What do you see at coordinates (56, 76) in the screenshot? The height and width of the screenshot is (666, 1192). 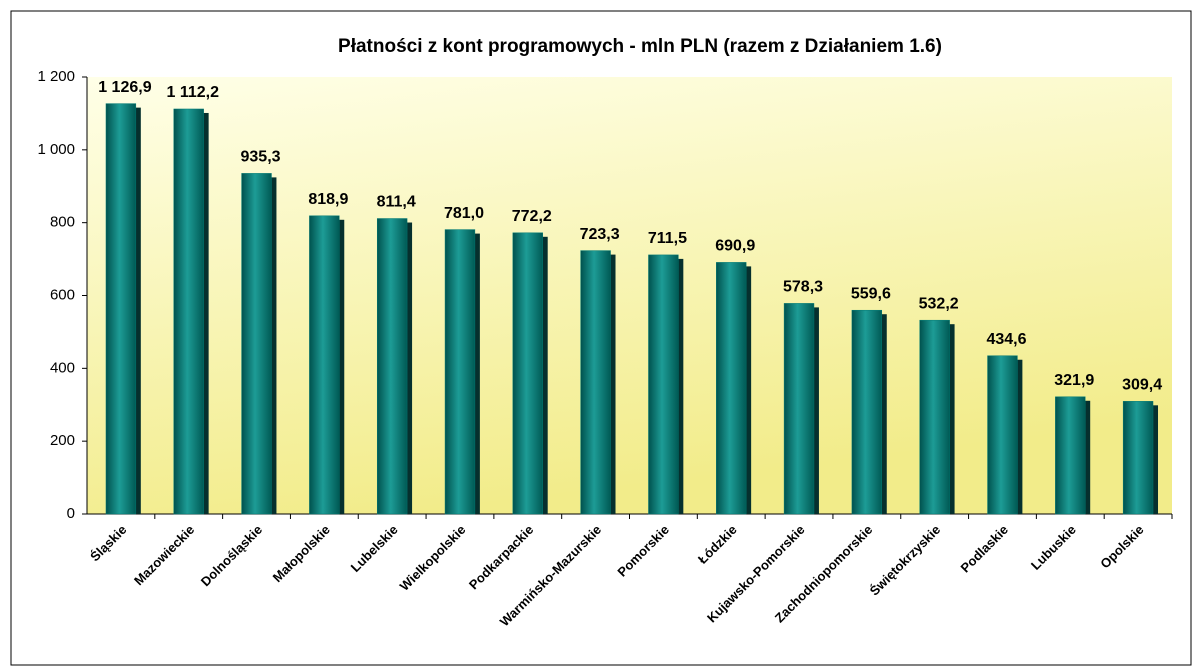 I see `y-tick-label: 1 200` at bounding box center [56, 76].